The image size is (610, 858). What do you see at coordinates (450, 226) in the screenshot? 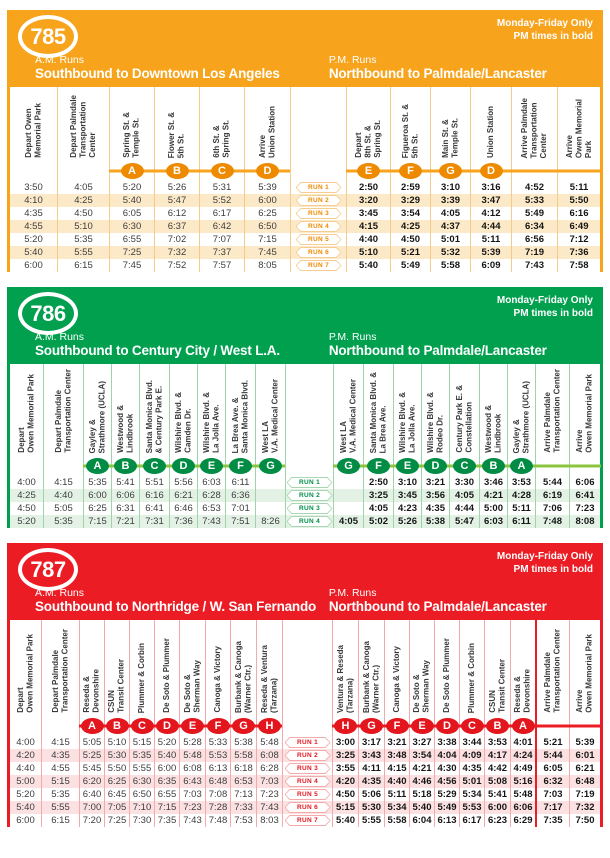
I see `time-cell: 4:37` at bounding box center [450, 226].